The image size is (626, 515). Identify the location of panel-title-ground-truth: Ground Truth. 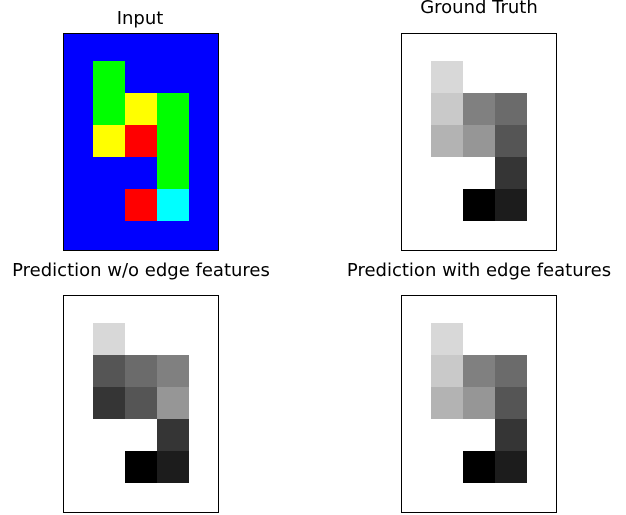
(479, 9).